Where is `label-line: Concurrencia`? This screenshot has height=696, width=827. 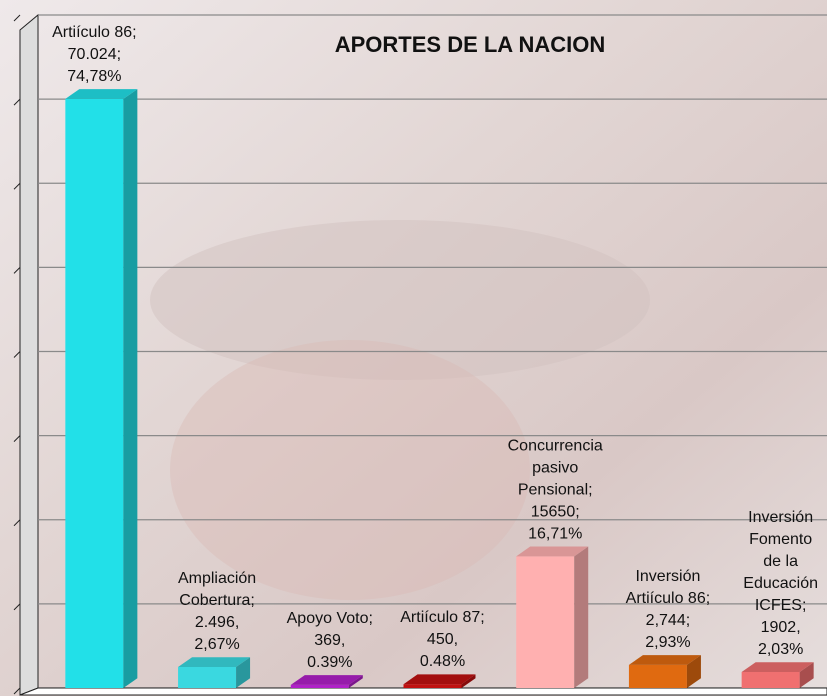 label-line: Concurrencia is located at coordinates (555, 445).